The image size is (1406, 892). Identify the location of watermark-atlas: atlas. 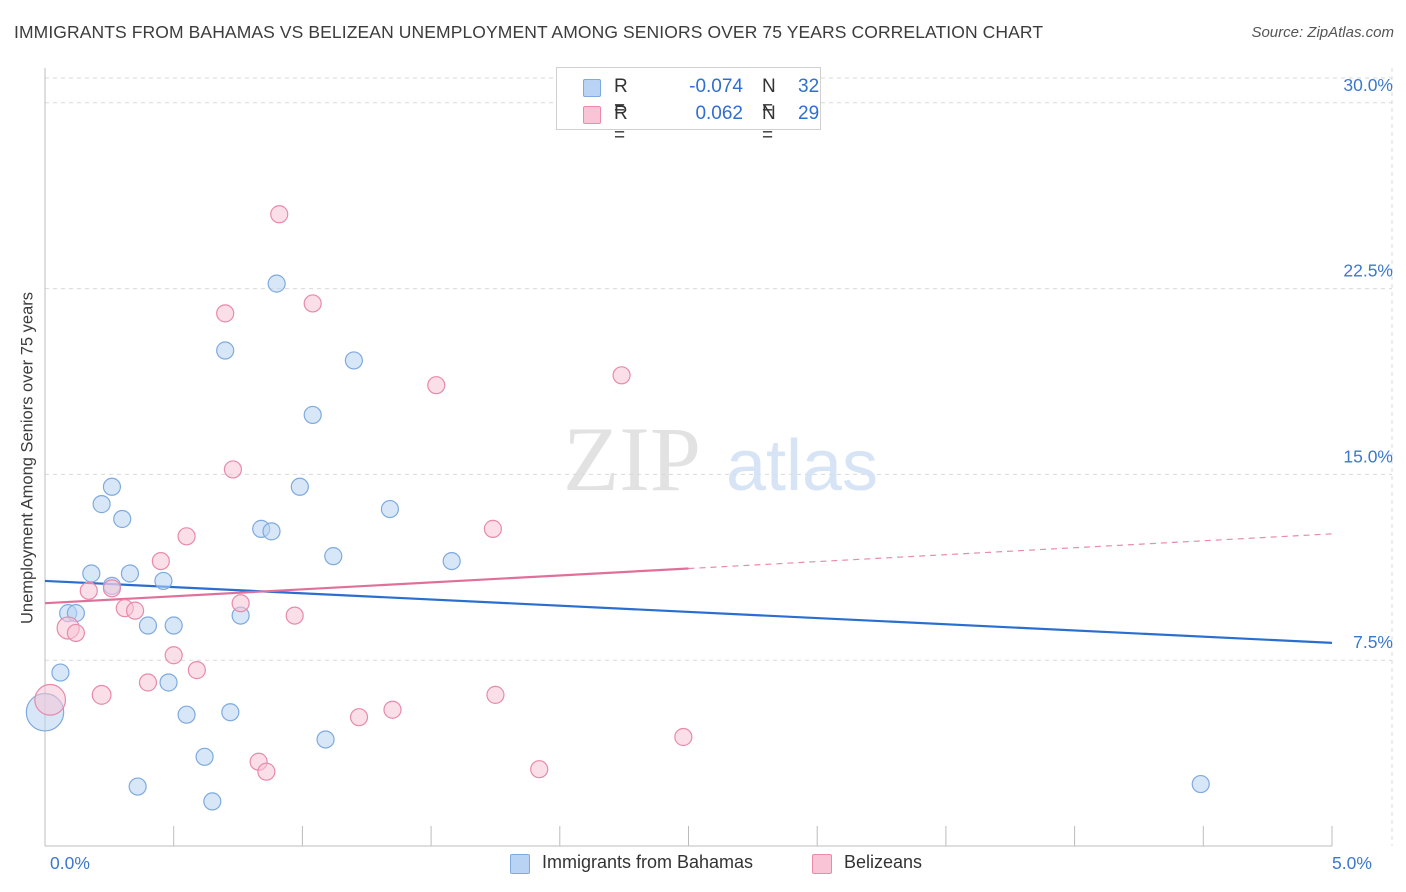
(802, 466).